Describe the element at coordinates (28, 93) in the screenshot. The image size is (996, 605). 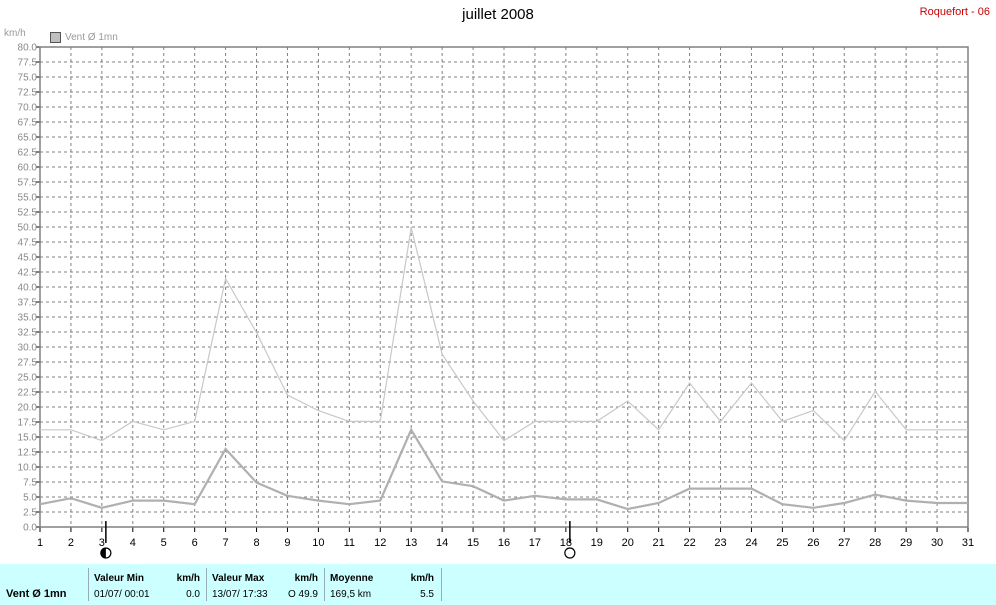
I see `y-tick-label: 72.5` at that location.